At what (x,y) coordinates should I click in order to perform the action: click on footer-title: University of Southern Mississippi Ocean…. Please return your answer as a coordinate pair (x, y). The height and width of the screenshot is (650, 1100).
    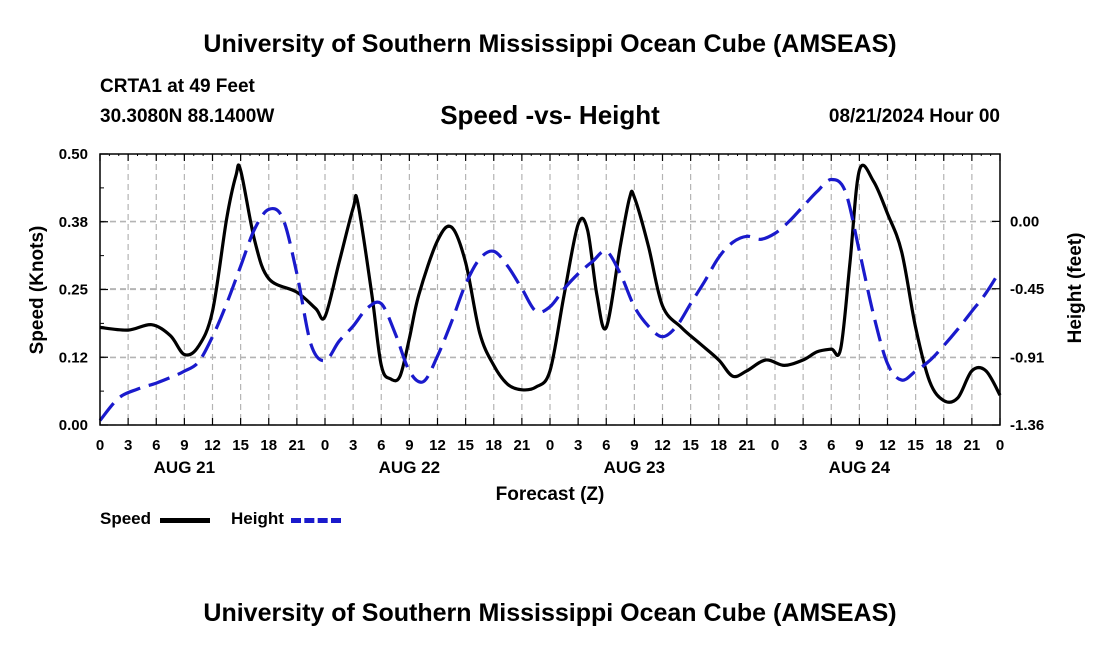
    Looking at the image, I should click on (550, 613).